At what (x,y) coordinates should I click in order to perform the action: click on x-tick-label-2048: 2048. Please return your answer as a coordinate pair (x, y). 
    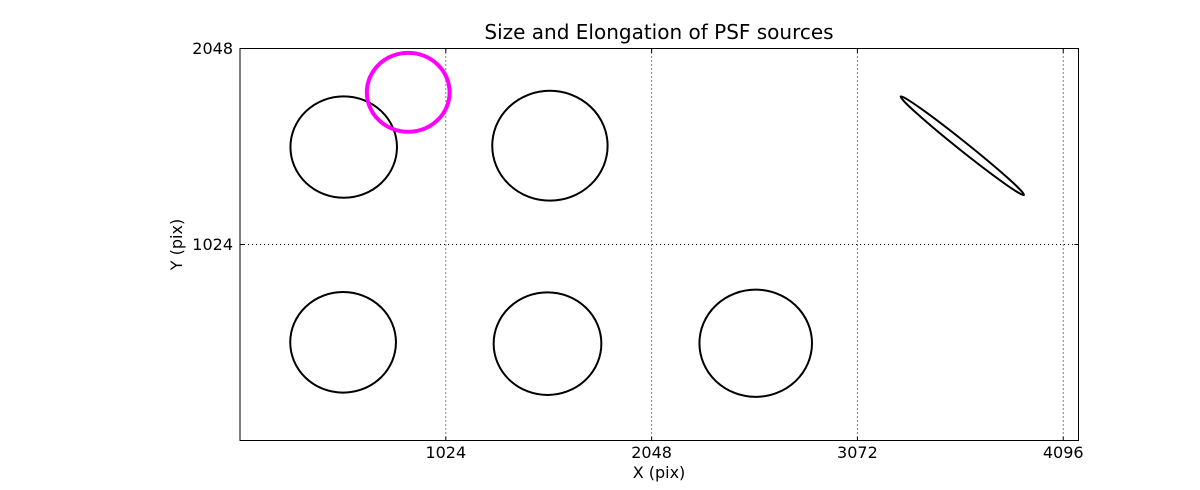
    Looking at the image, I should click on (651, 452).